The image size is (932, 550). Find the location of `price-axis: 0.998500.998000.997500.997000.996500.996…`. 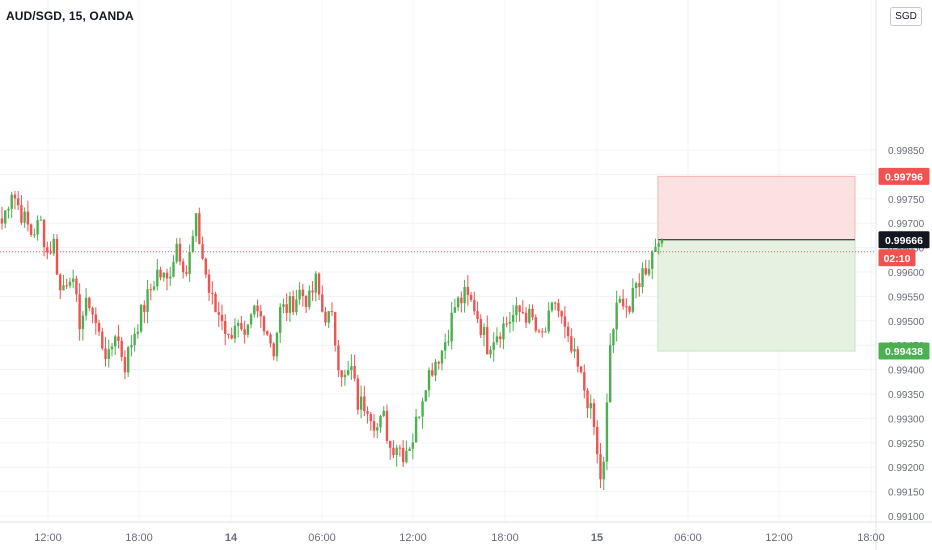

price-axis: 0.998500.998000.997500.997000.996500.996… is located at coordinates (900, 275).